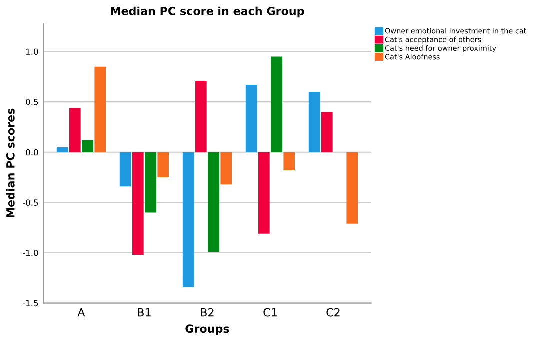 This screenshot has height=337, width=546. Describe the element at coordinates (207, 12) in the screenshot. I see `chart-title: Median PC score in each Group` at that location.